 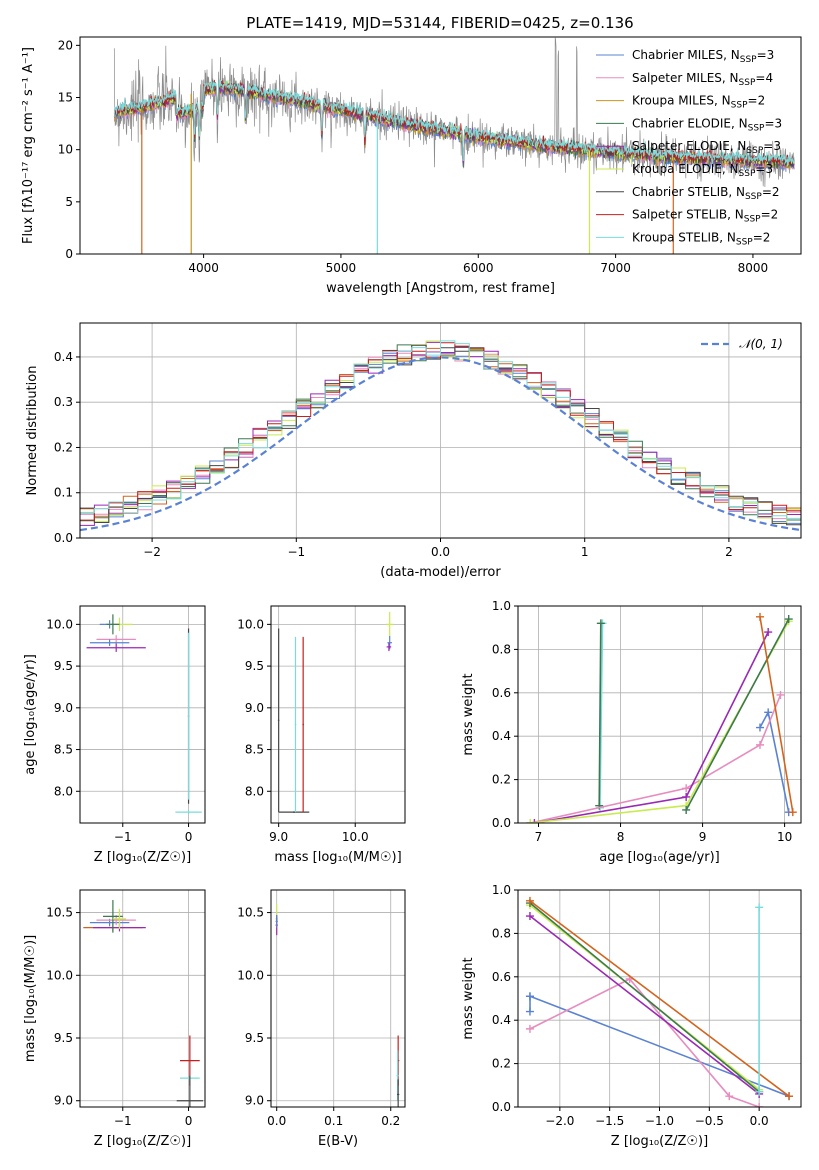 What do you see at coordinates (355, 837) in the screenshot?
I see `x-tick-label: 10.0` at bounding box center [355, 837].